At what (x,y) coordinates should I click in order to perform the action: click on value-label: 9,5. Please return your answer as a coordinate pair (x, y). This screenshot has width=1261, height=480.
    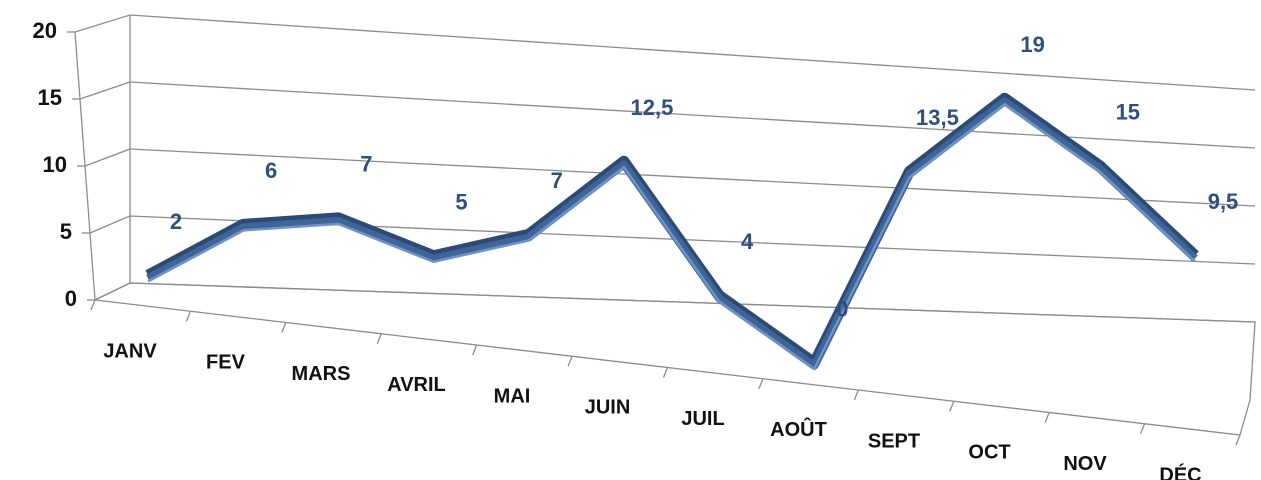
    Looking at the image, I should click on (1223, 201).